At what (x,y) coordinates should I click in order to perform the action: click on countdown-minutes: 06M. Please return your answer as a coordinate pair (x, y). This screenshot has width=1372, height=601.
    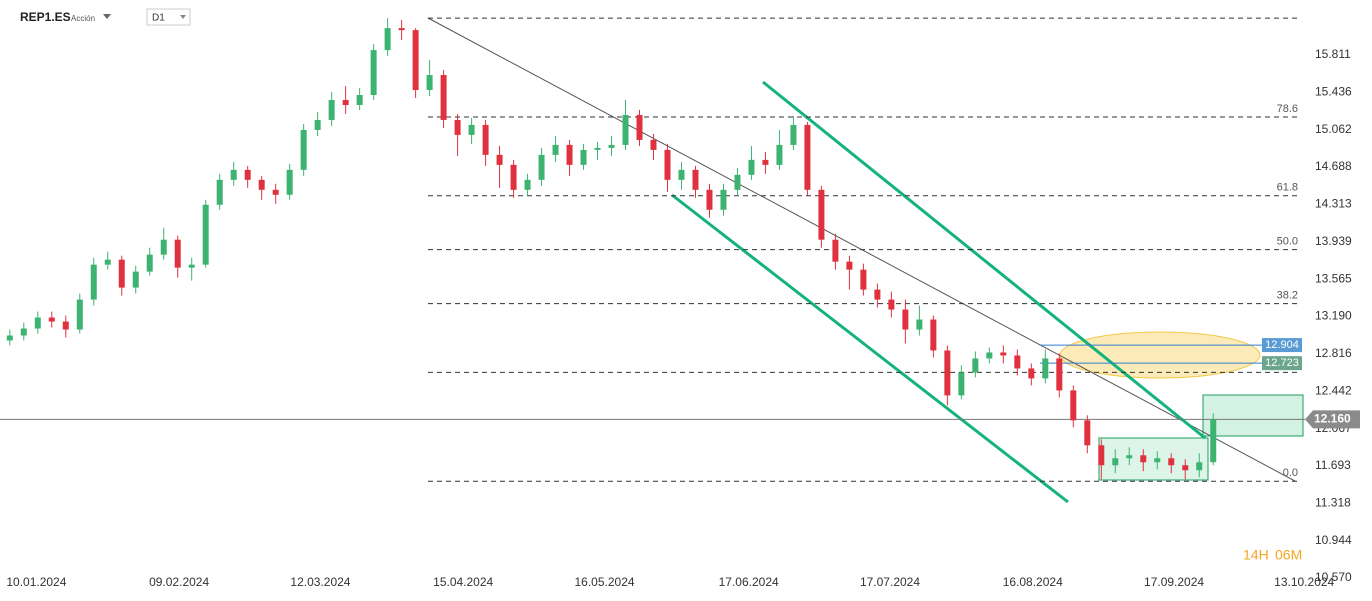
    Looking at the image, I should click on (1288, 555).